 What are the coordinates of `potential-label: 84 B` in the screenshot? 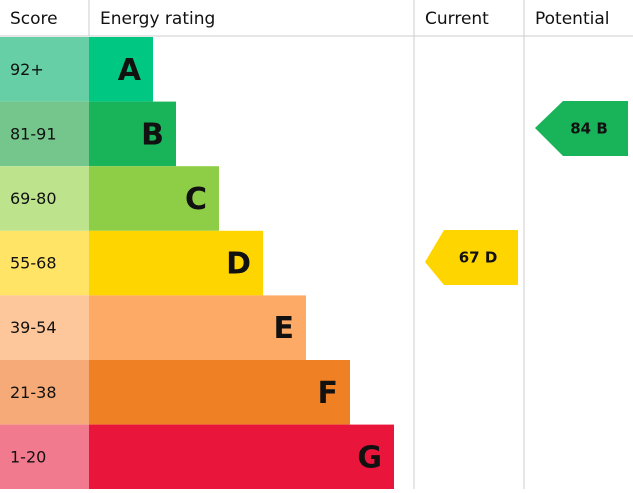 It's located at (589, 129).